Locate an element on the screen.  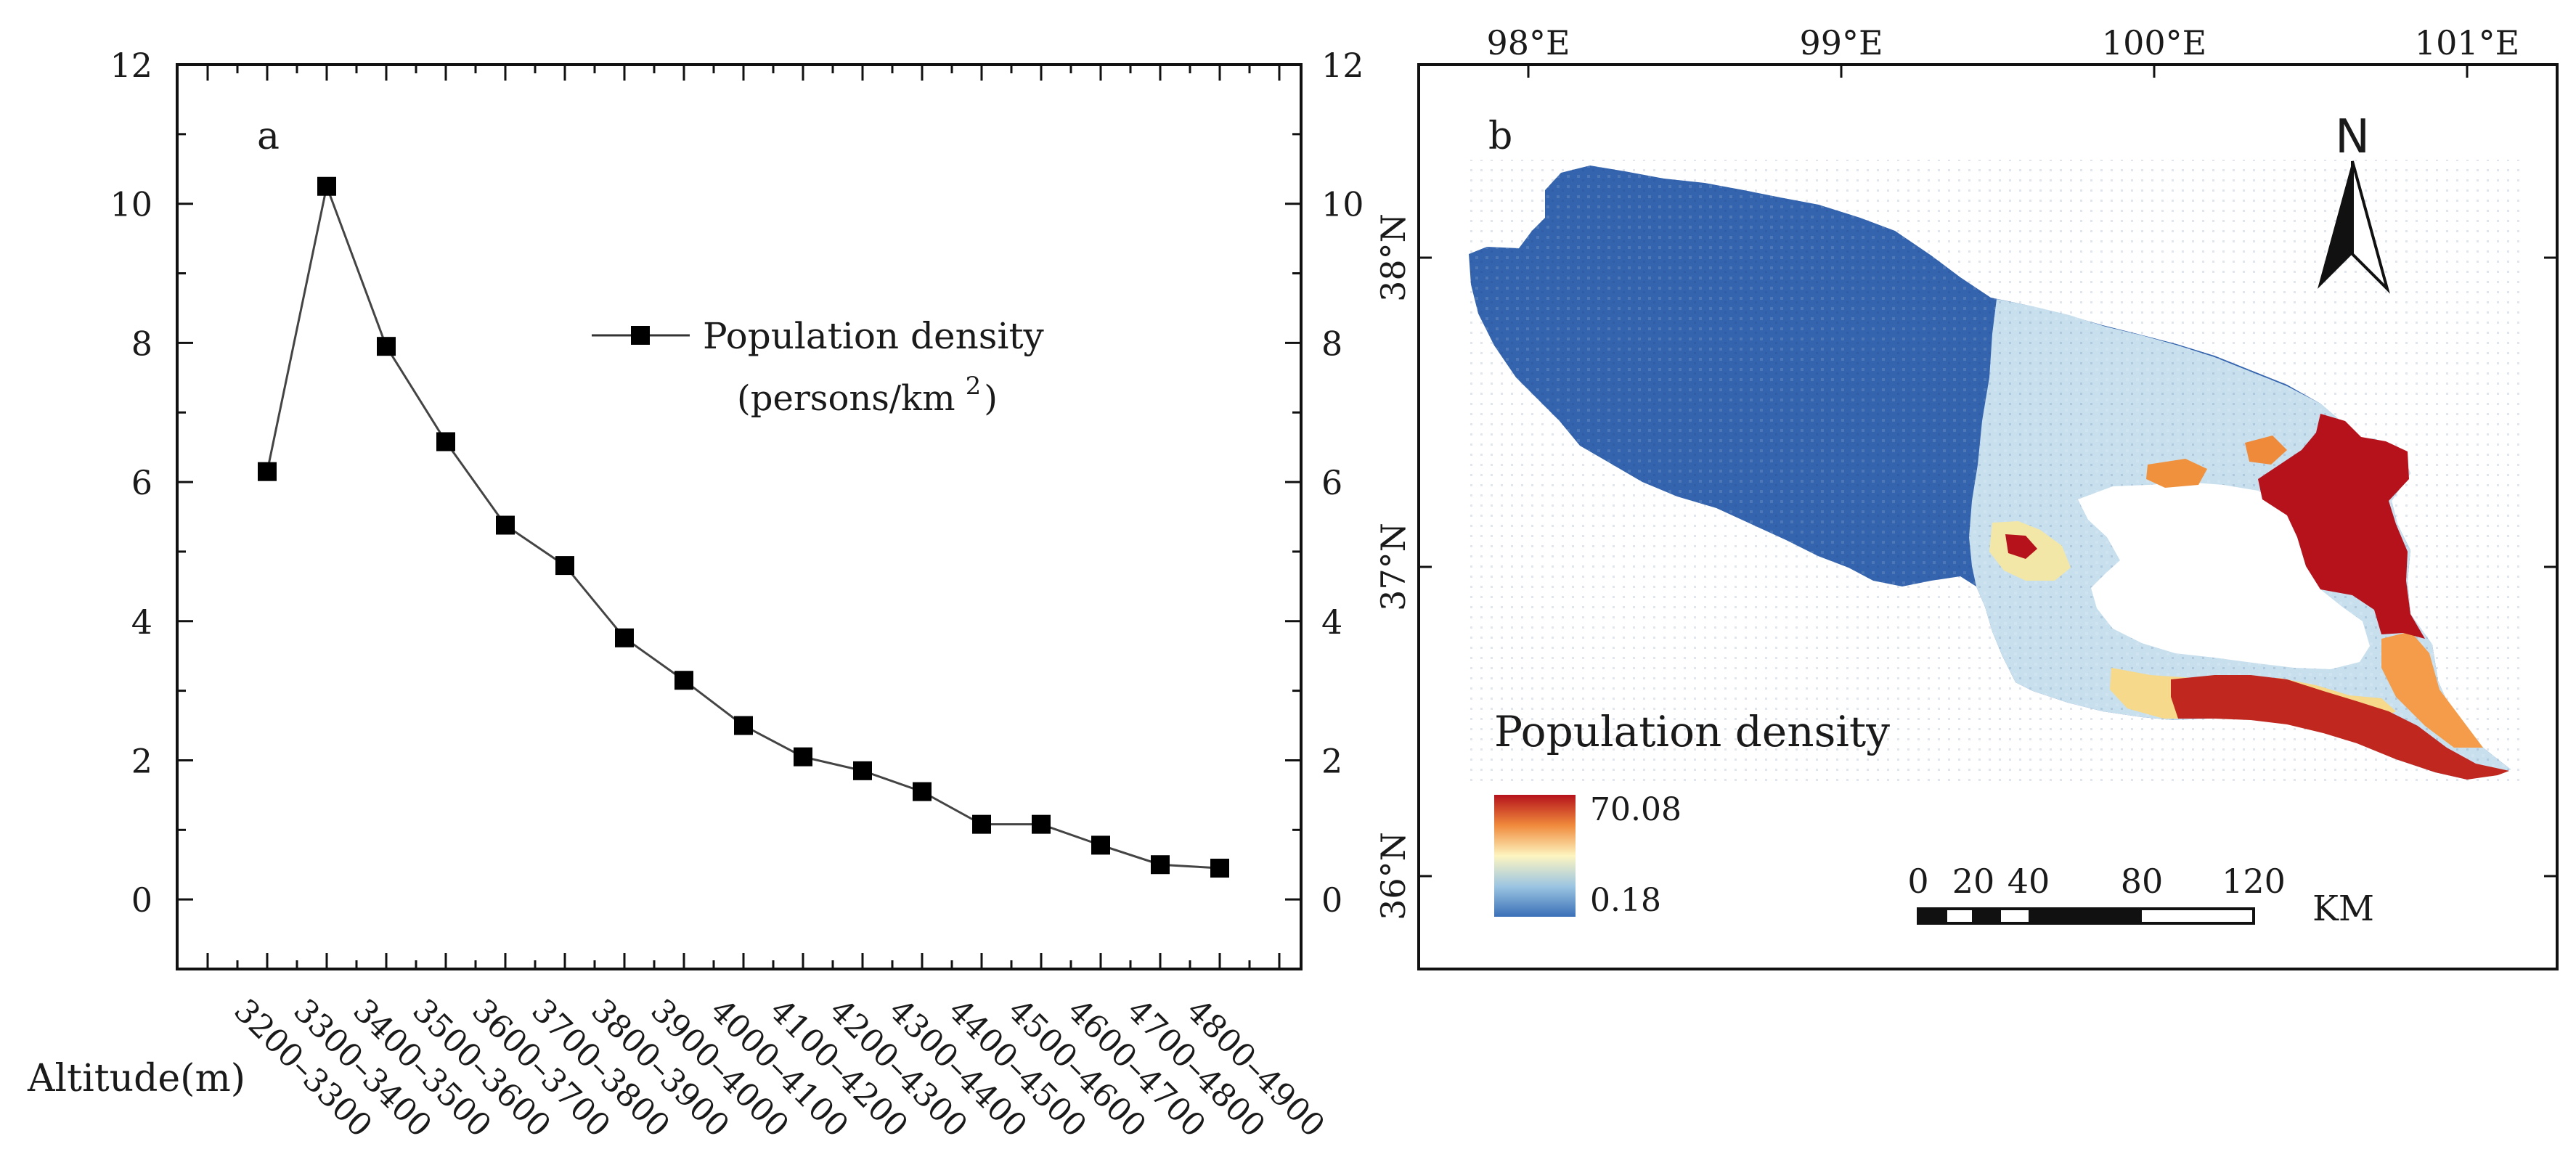
lat-label-36: 36°N is located at coordinates (1393, 876).